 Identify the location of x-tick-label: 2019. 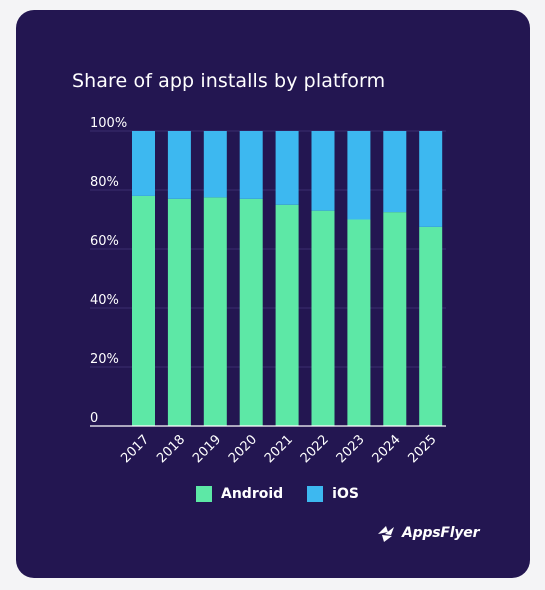
(207, 449).